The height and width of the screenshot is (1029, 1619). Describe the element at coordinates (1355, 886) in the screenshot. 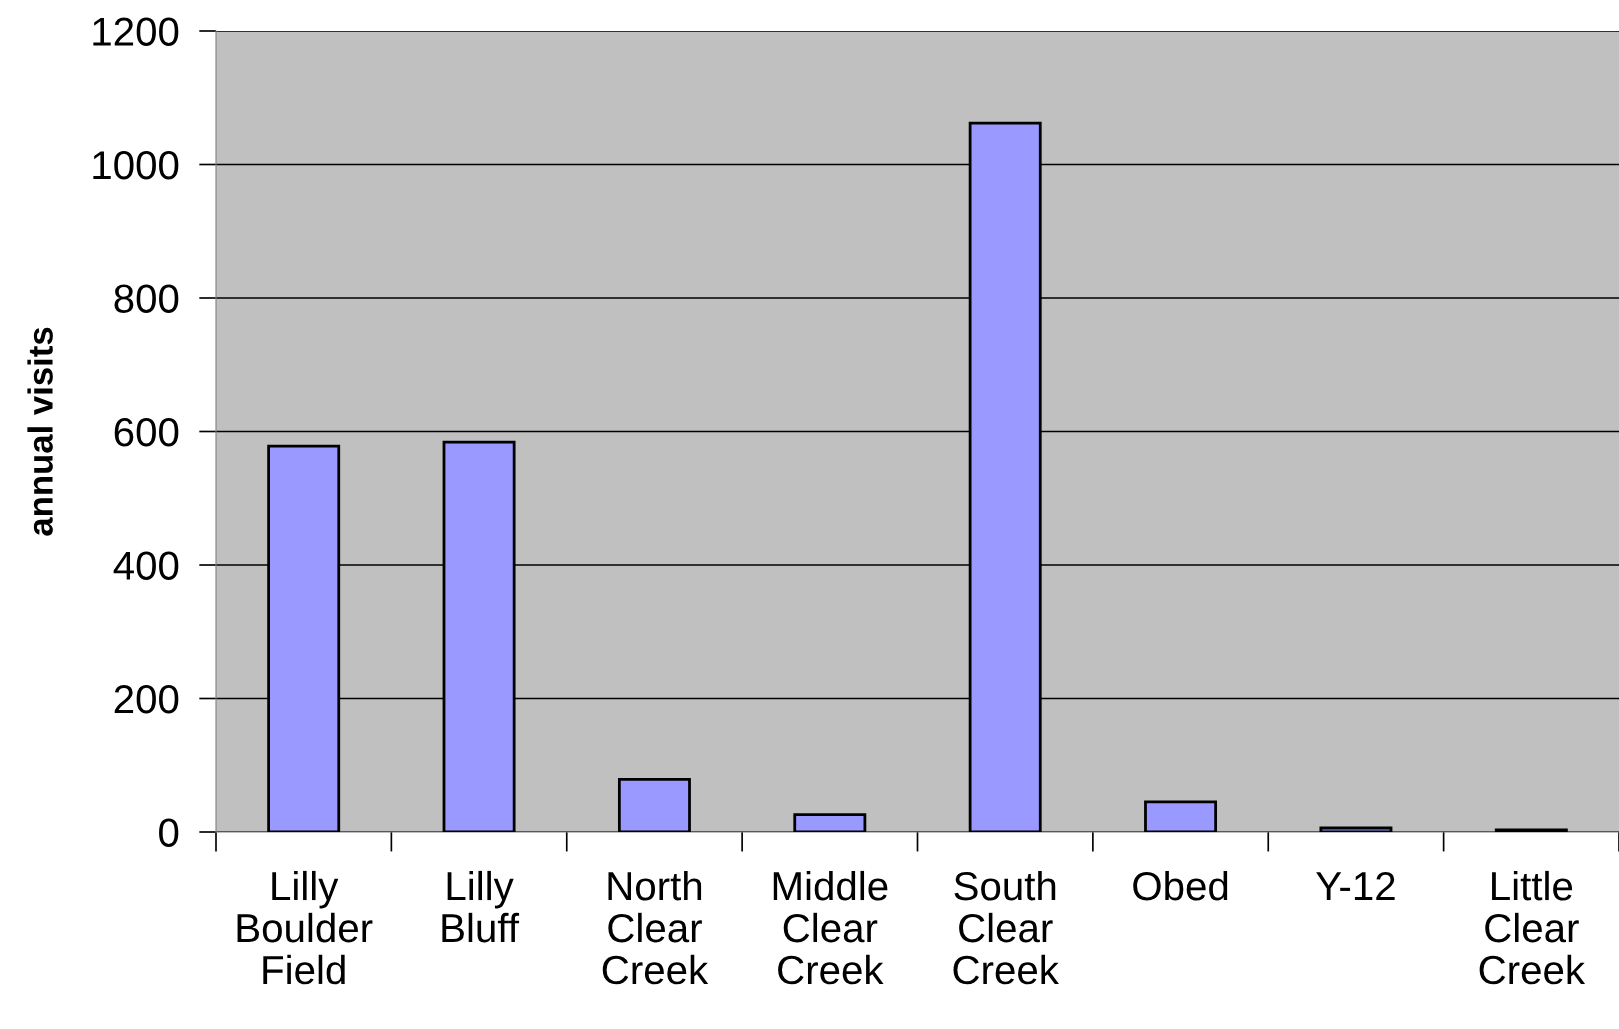

I see `x-tick-label: Y-12` at that location.